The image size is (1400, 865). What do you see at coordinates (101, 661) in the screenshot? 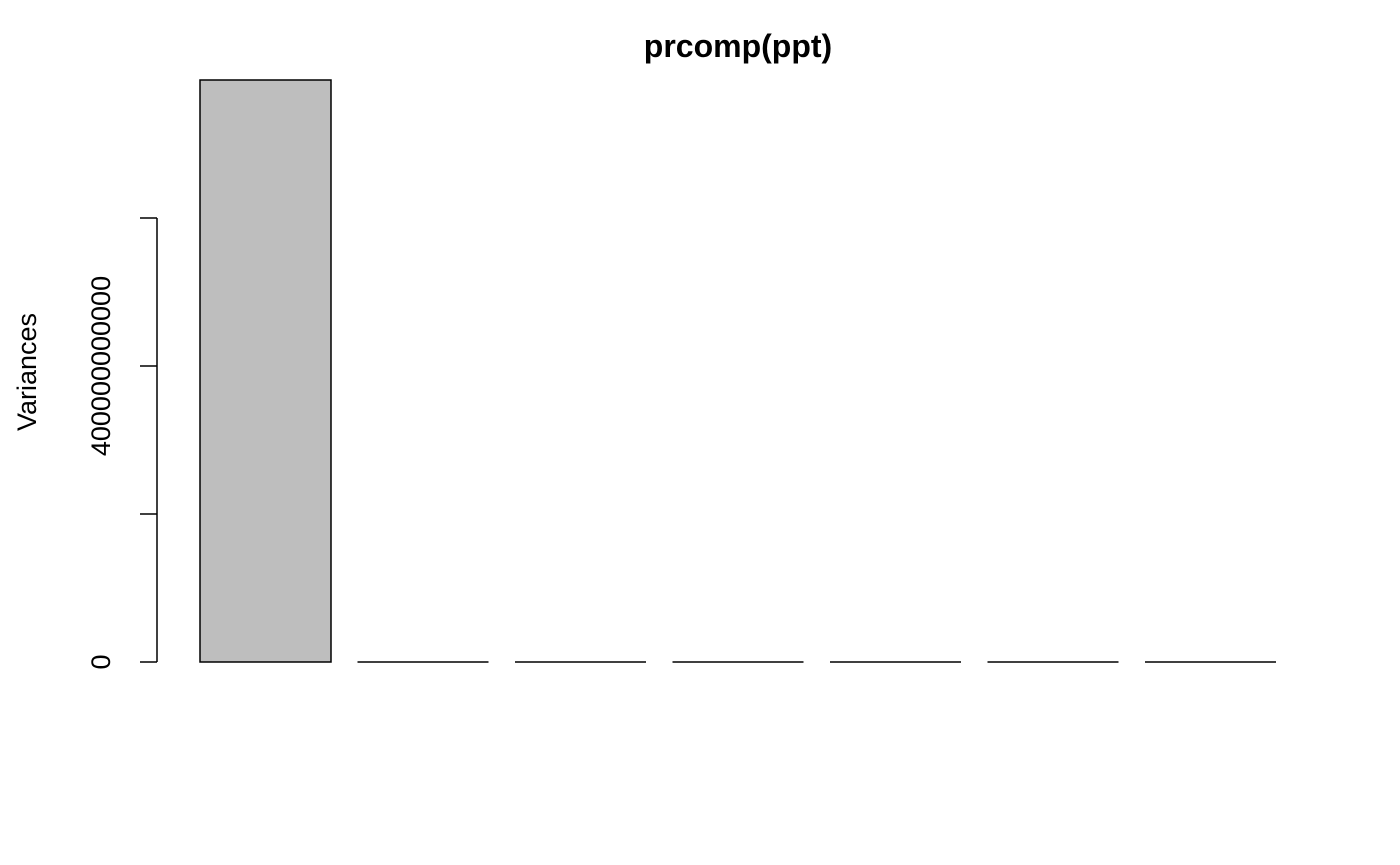
I see `y-tick-label: 0` at bounding box center [101, 661].